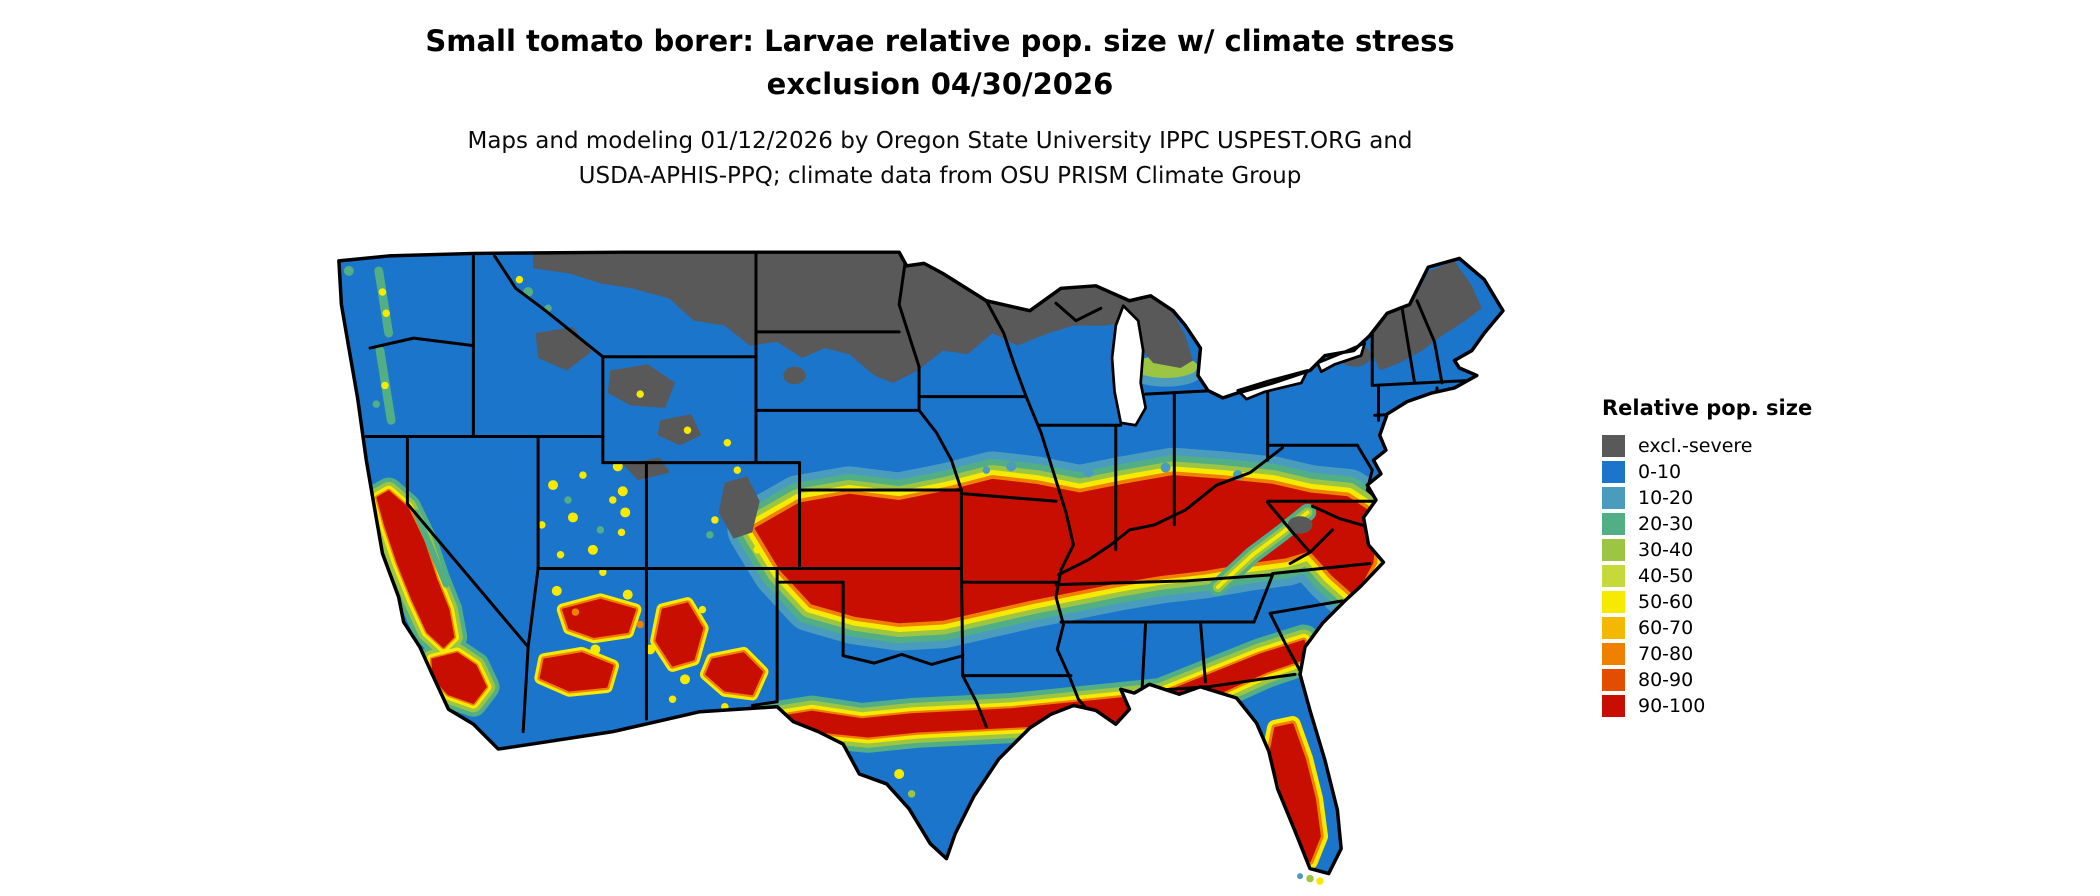  What do you see at coordinates (1666, 550) in the screenshot?
I see `legend-label: 30-40` at bounding box center [1666, 550].